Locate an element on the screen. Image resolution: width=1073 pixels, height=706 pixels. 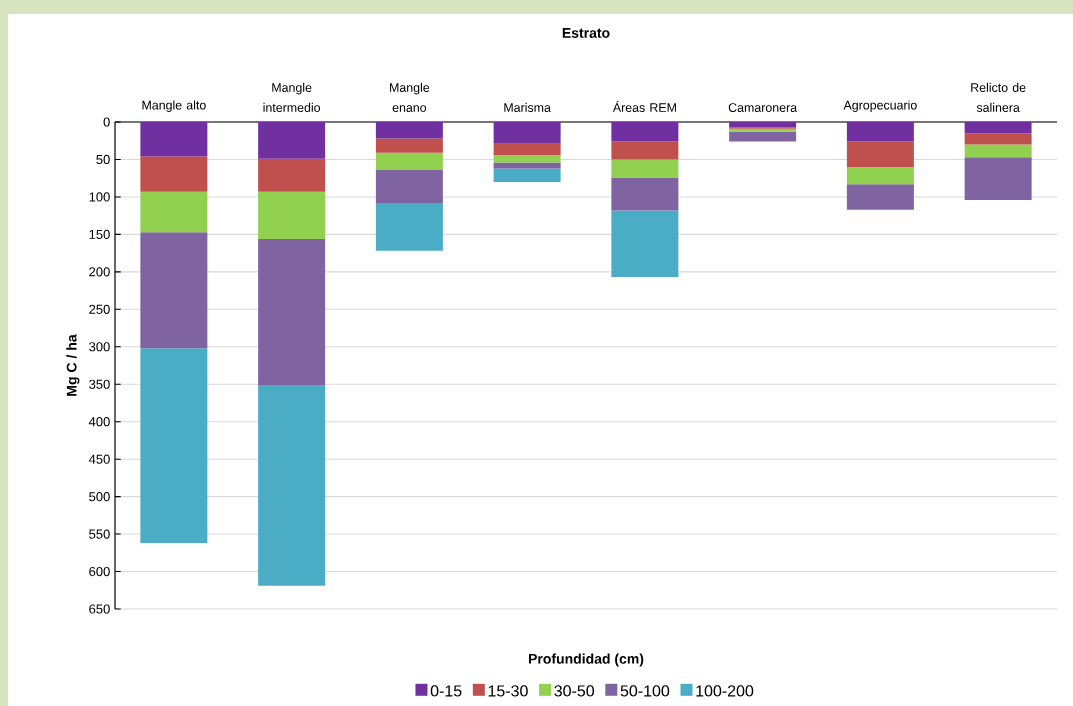
y-tick-label: 150 is located at coordinates (99, 234).